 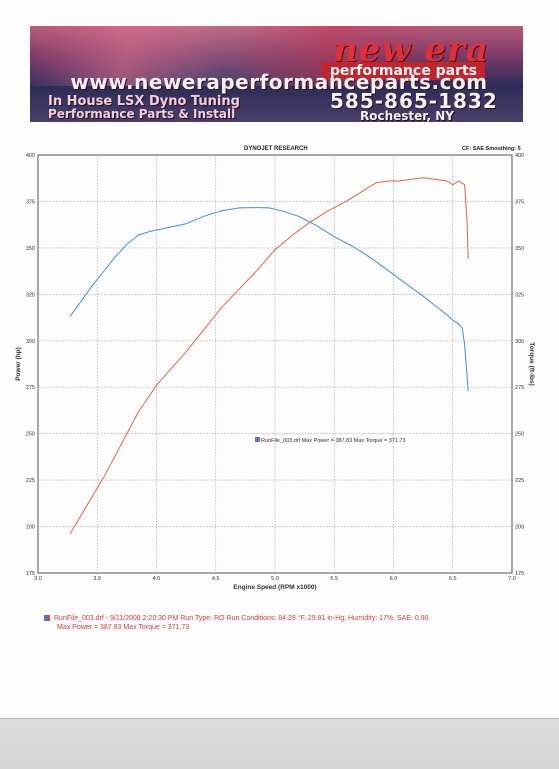 I want to click on y-tick-label-right: 200, so click(x=519, y=528).